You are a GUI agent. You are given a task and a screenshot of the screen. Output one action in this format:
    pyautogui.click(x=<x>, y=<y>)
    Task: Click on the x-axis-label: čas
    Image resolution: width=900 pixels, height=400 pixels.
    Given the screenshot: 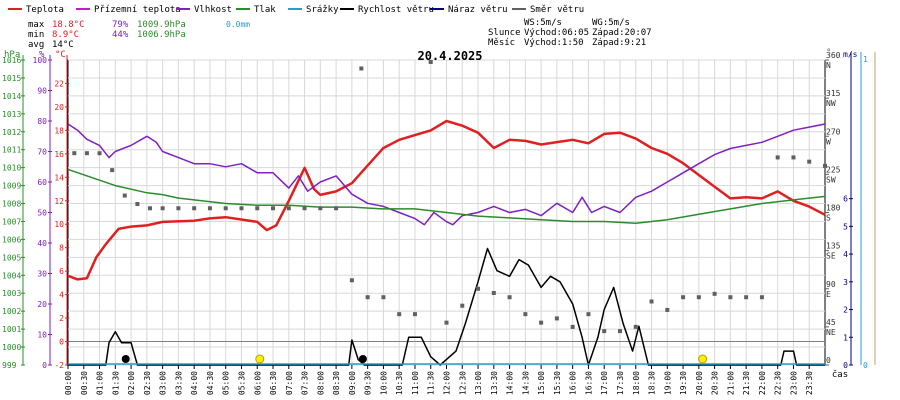 What is the action you would take?
    pyautogui.click(x=840, y=374)
    